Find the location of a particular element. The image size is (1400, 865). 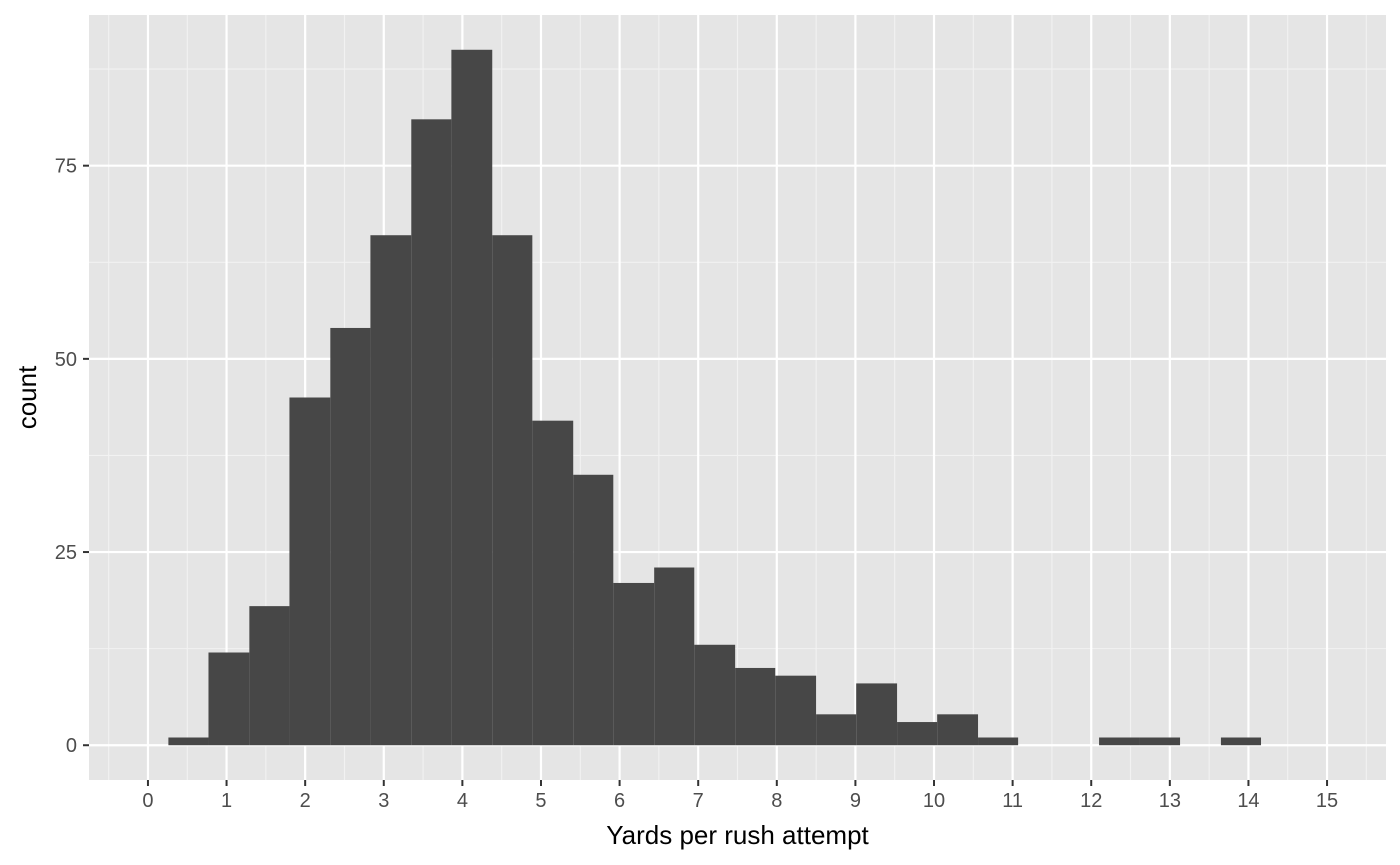

x-tick-label: 6 is located at coordinates (619, 801).